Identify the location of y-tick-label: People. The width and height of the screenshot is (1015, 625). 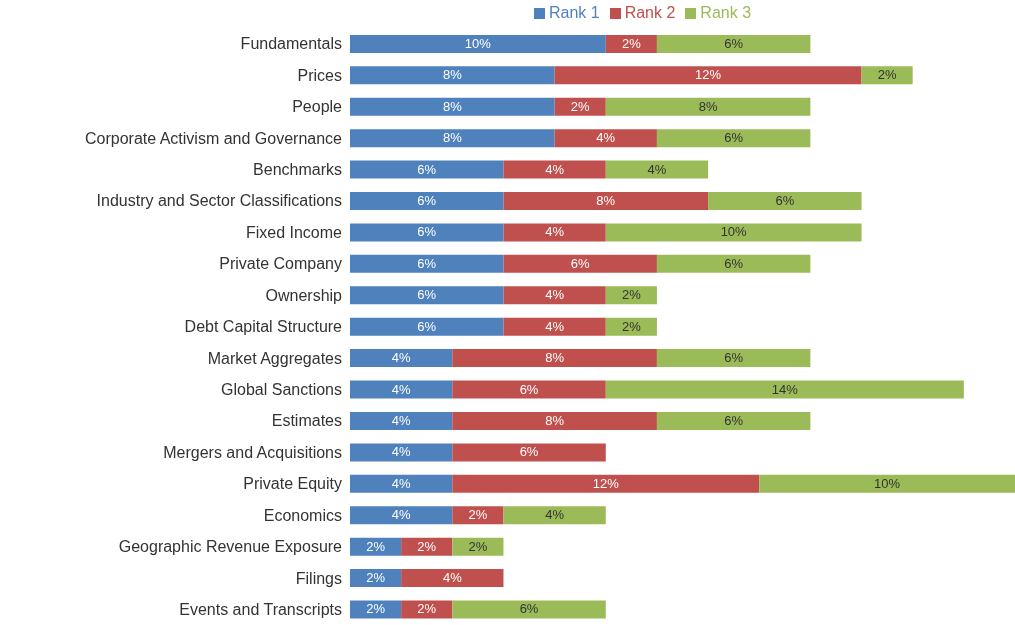
(317, 107).